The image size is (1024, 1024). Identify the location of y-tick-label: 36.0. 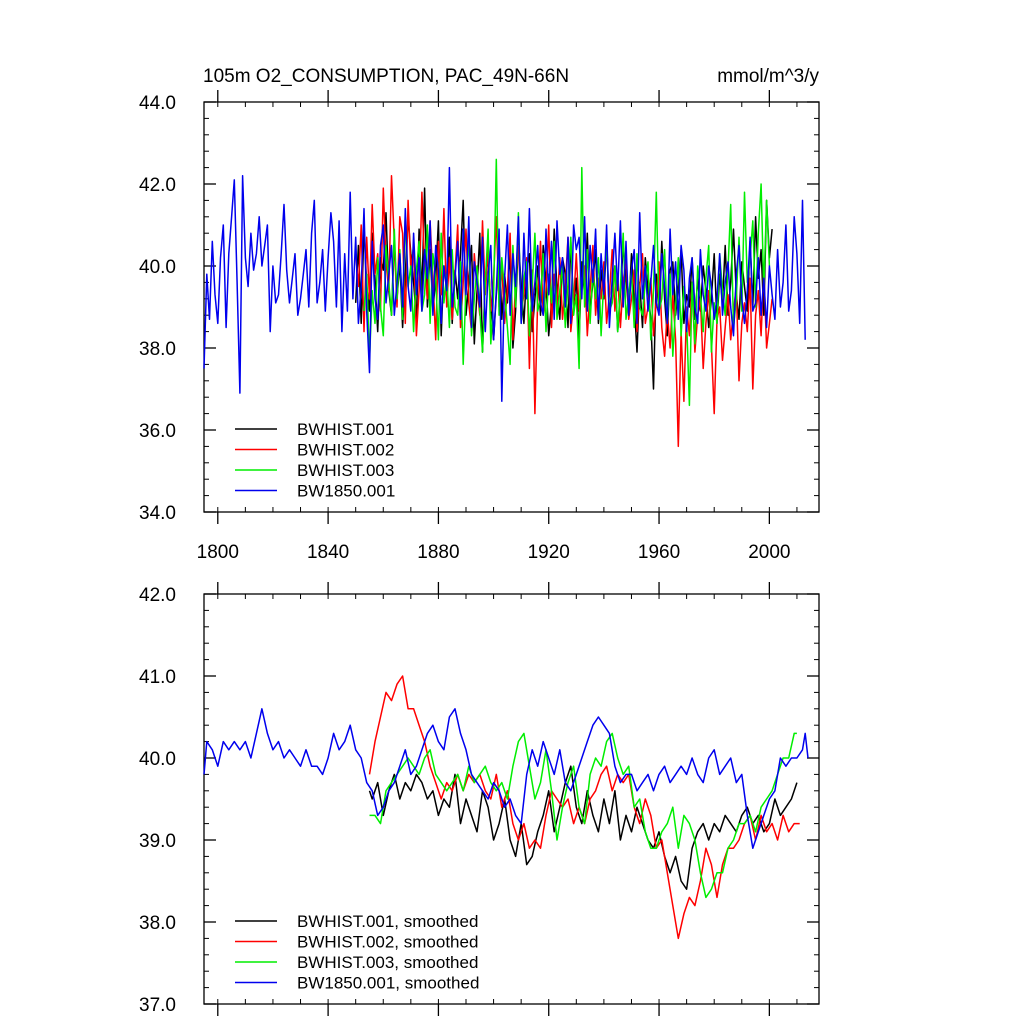
(157, 431).